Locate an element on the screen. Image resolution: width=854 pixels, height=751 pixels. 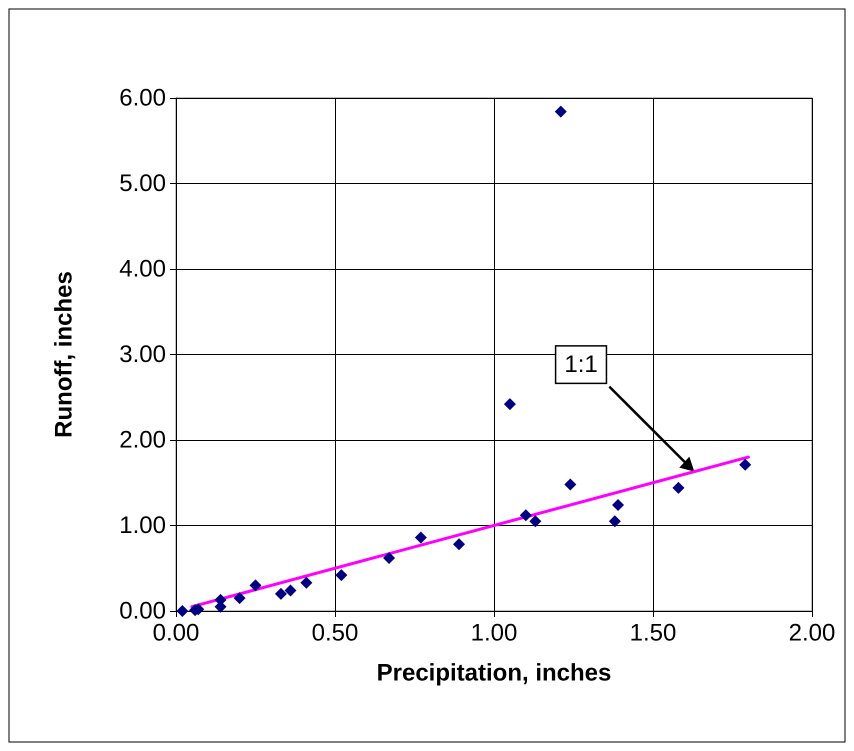
y-tick-label: 1.00 is located at coordinates (142, 525).